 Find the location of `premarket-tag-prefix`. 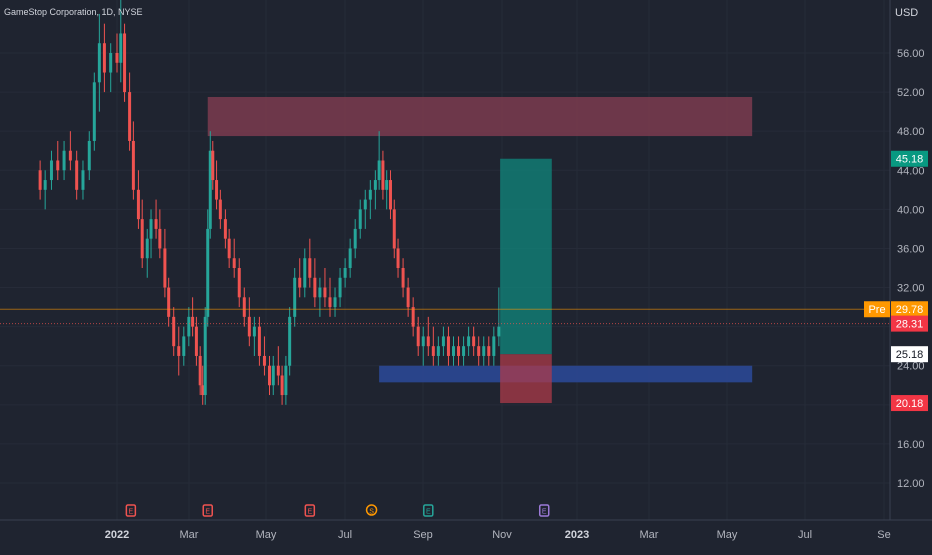

premarket-tag-prefix is located at coordinates (877, 309).